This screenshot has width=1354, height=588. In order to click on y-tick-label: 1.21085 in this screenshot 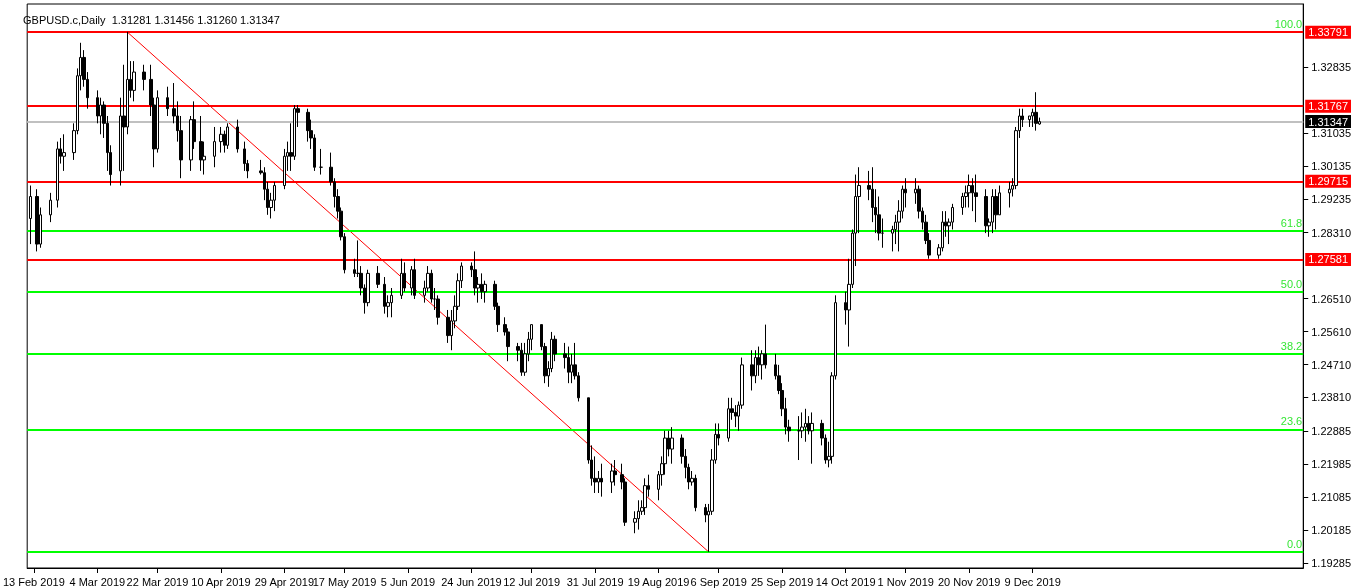, I will do `click(1331, 497)`.